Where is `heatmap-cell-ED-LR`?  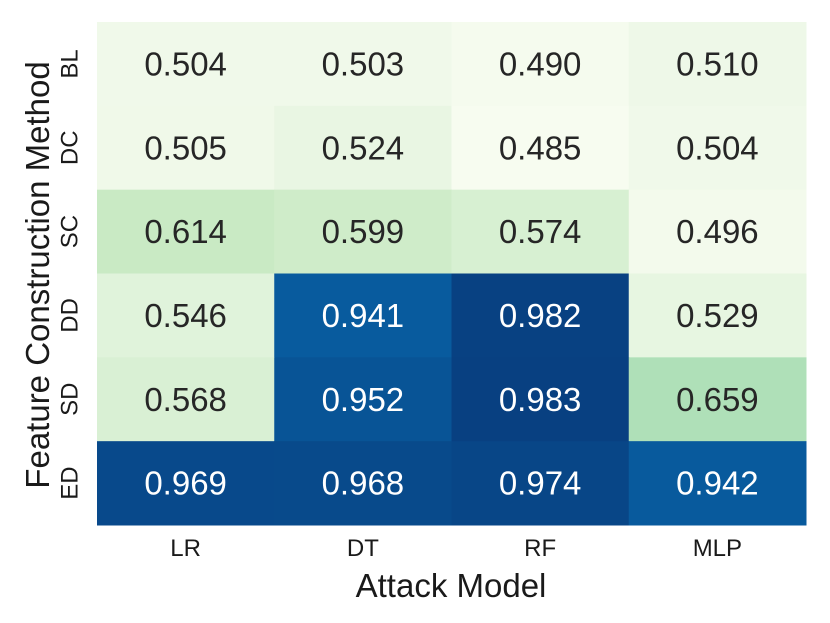 heatmap-cell-ED-LR is located at coordinates (186, 483).